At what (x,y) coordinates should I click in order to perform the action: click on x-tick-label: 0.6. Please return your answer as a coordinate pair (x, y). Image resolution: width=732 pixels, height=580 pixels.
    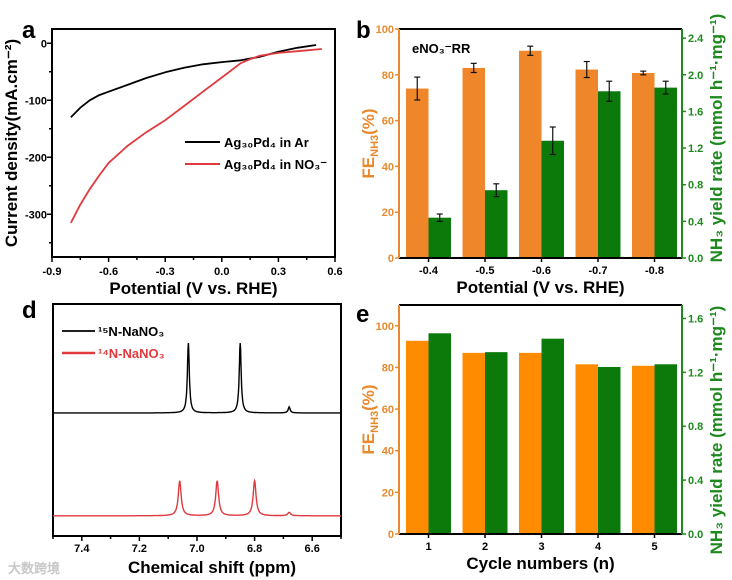
    Looking at the image, I should click on (334, 272).